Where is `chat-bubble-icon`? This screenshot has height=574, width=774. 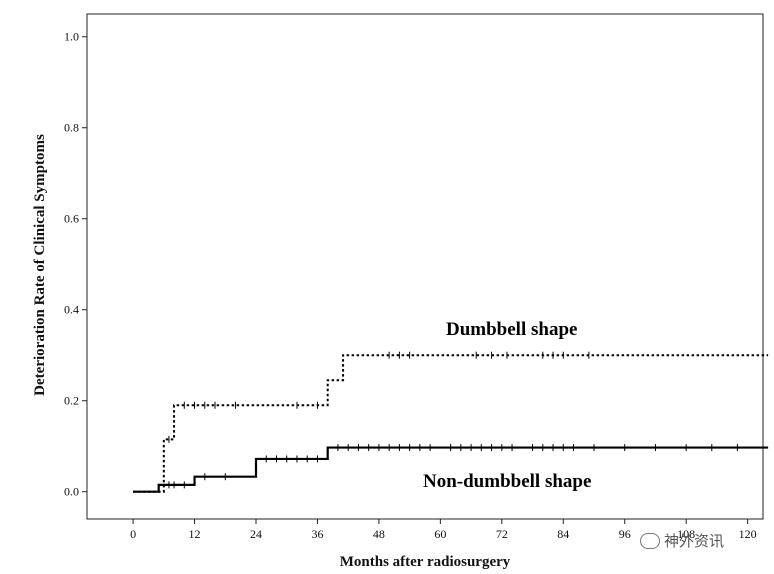 chat-bubble-icon is located at coordinates (650, 540).